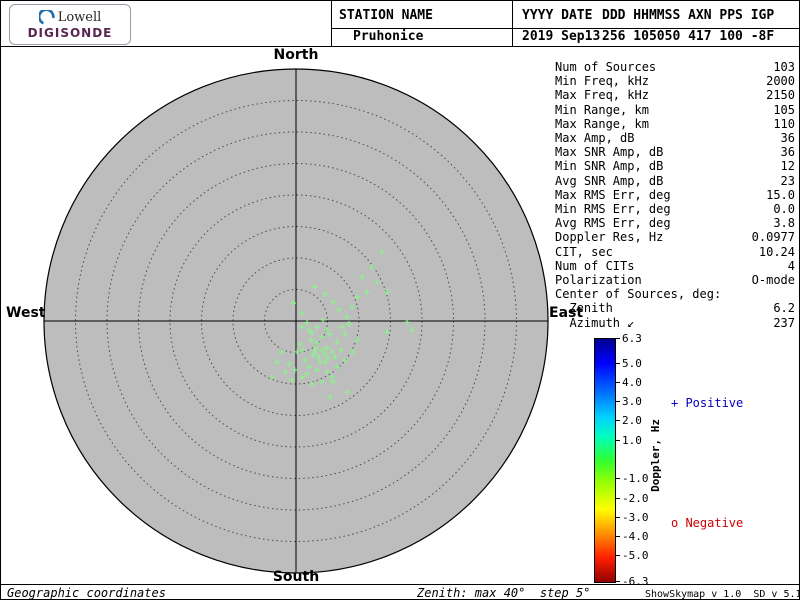 The image size is (800, 600). Describe the element at coordinates (675, 209) in the screenshot. I see `stat-row: Min RMS Err, deg 0.0` at that location.